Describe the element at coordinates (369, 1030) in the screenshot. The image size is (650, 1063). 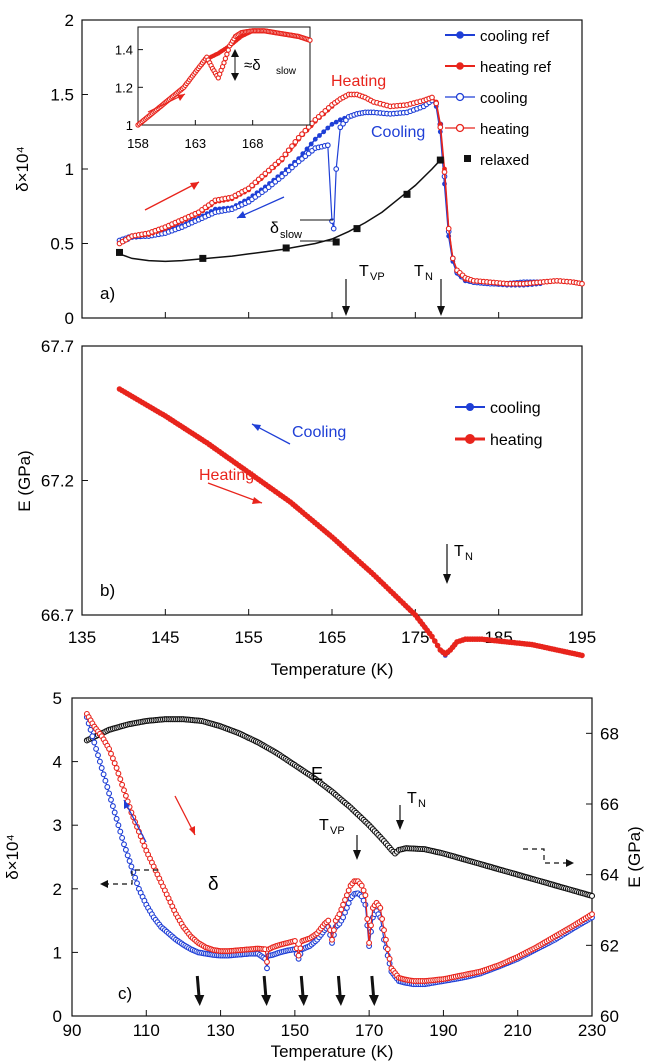
I see `c-x-tick-label: 170` at that location.